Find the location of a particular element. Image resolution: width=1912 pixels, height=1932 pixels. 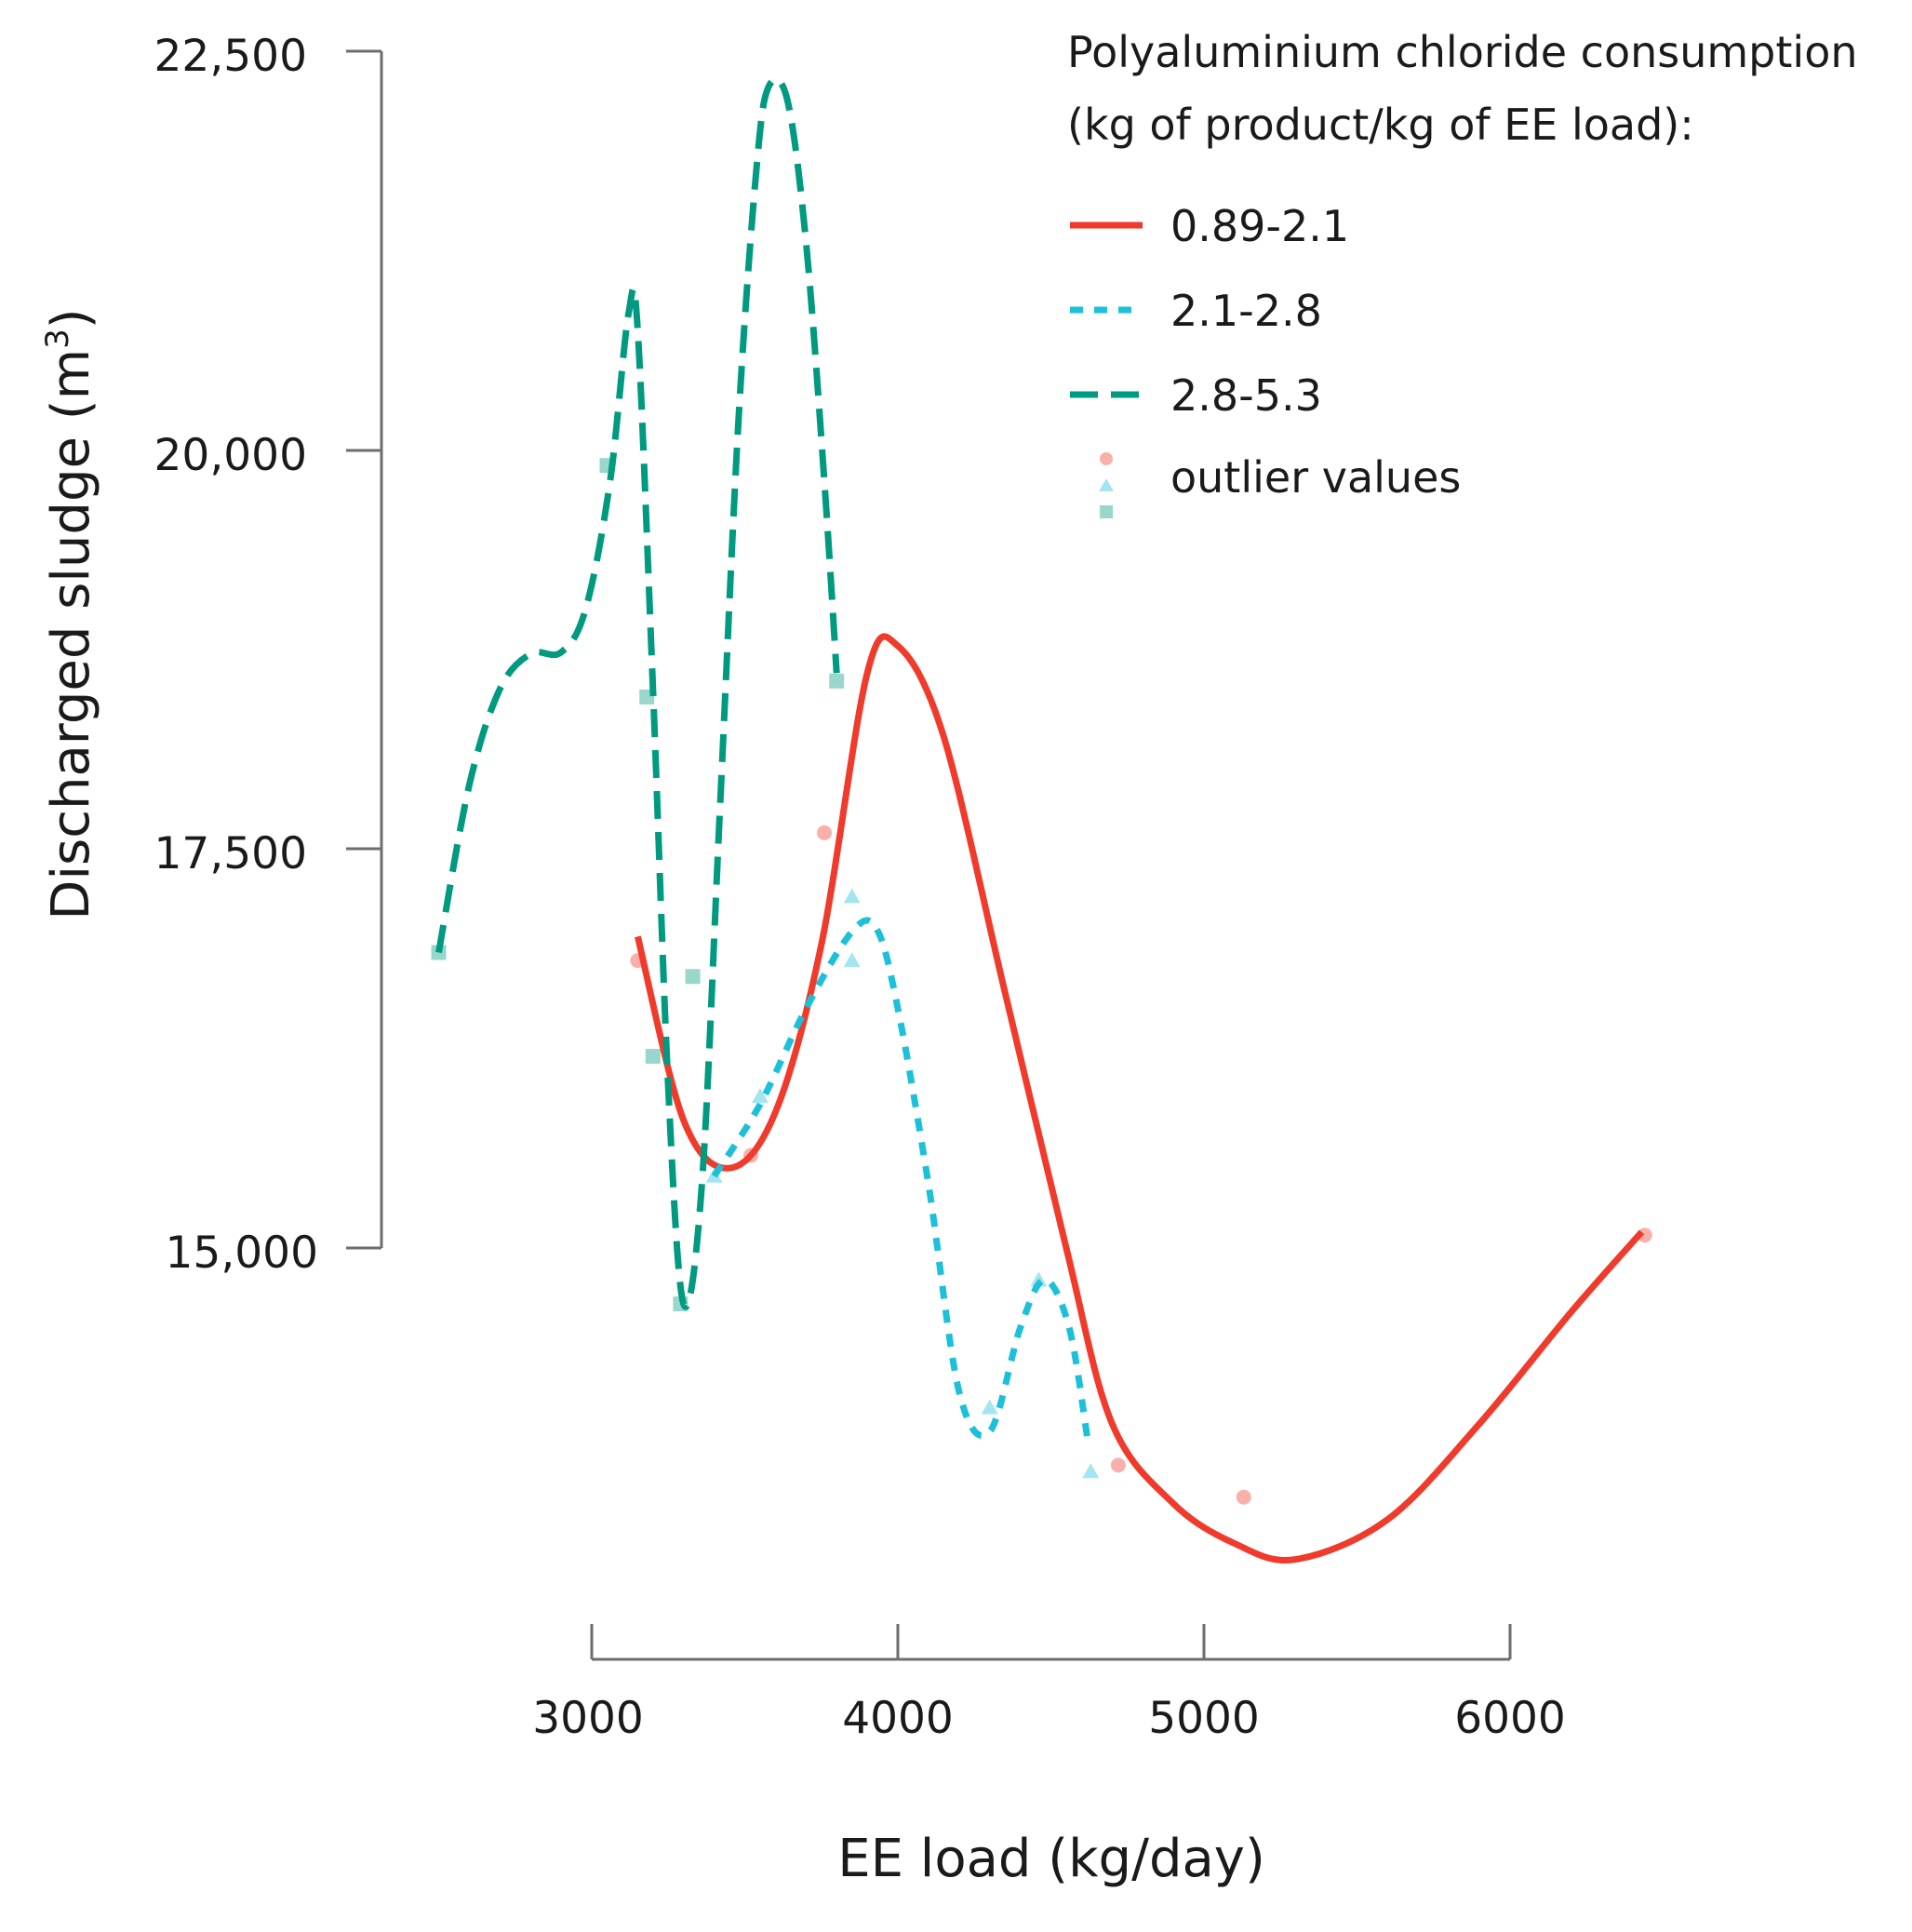

y-axis-title: Discharged sludge (m3) is located at coordinates (70, 613).